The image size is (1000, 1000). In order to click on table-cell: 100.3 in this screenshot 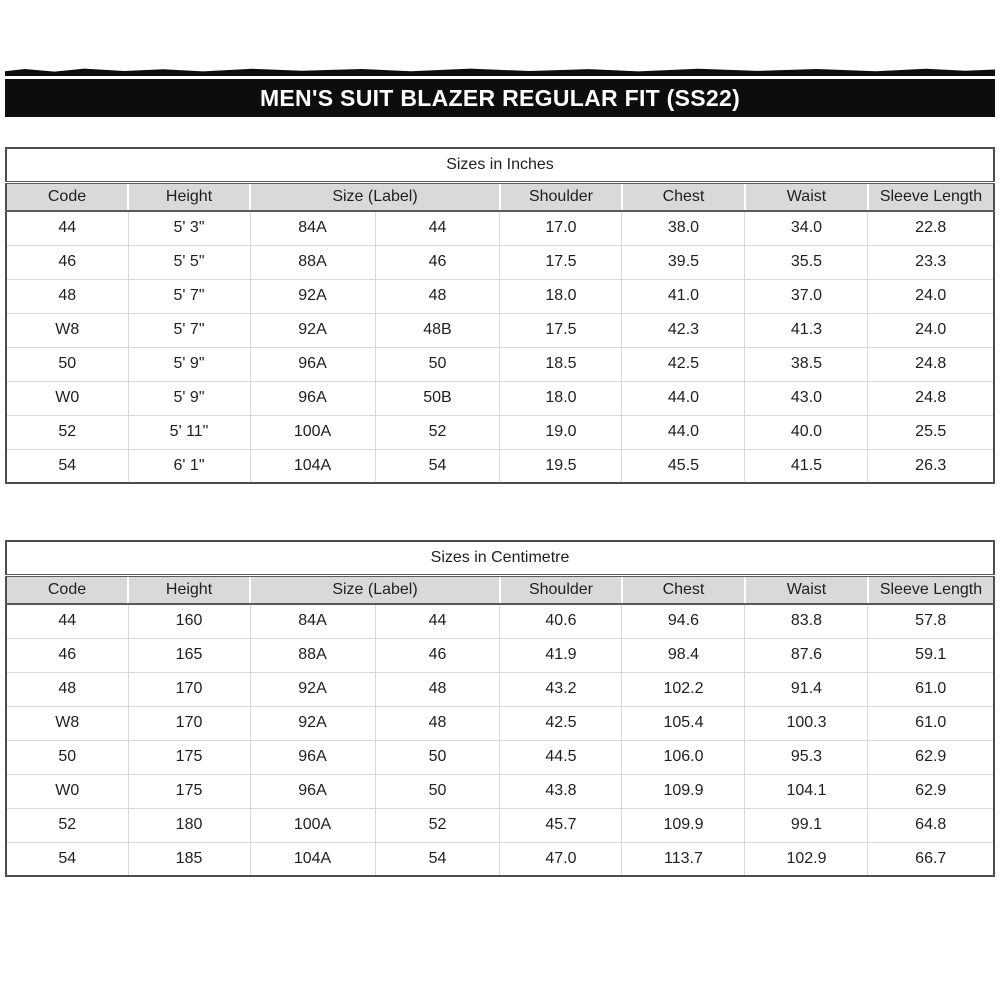, I will do `click(806, 722)`.